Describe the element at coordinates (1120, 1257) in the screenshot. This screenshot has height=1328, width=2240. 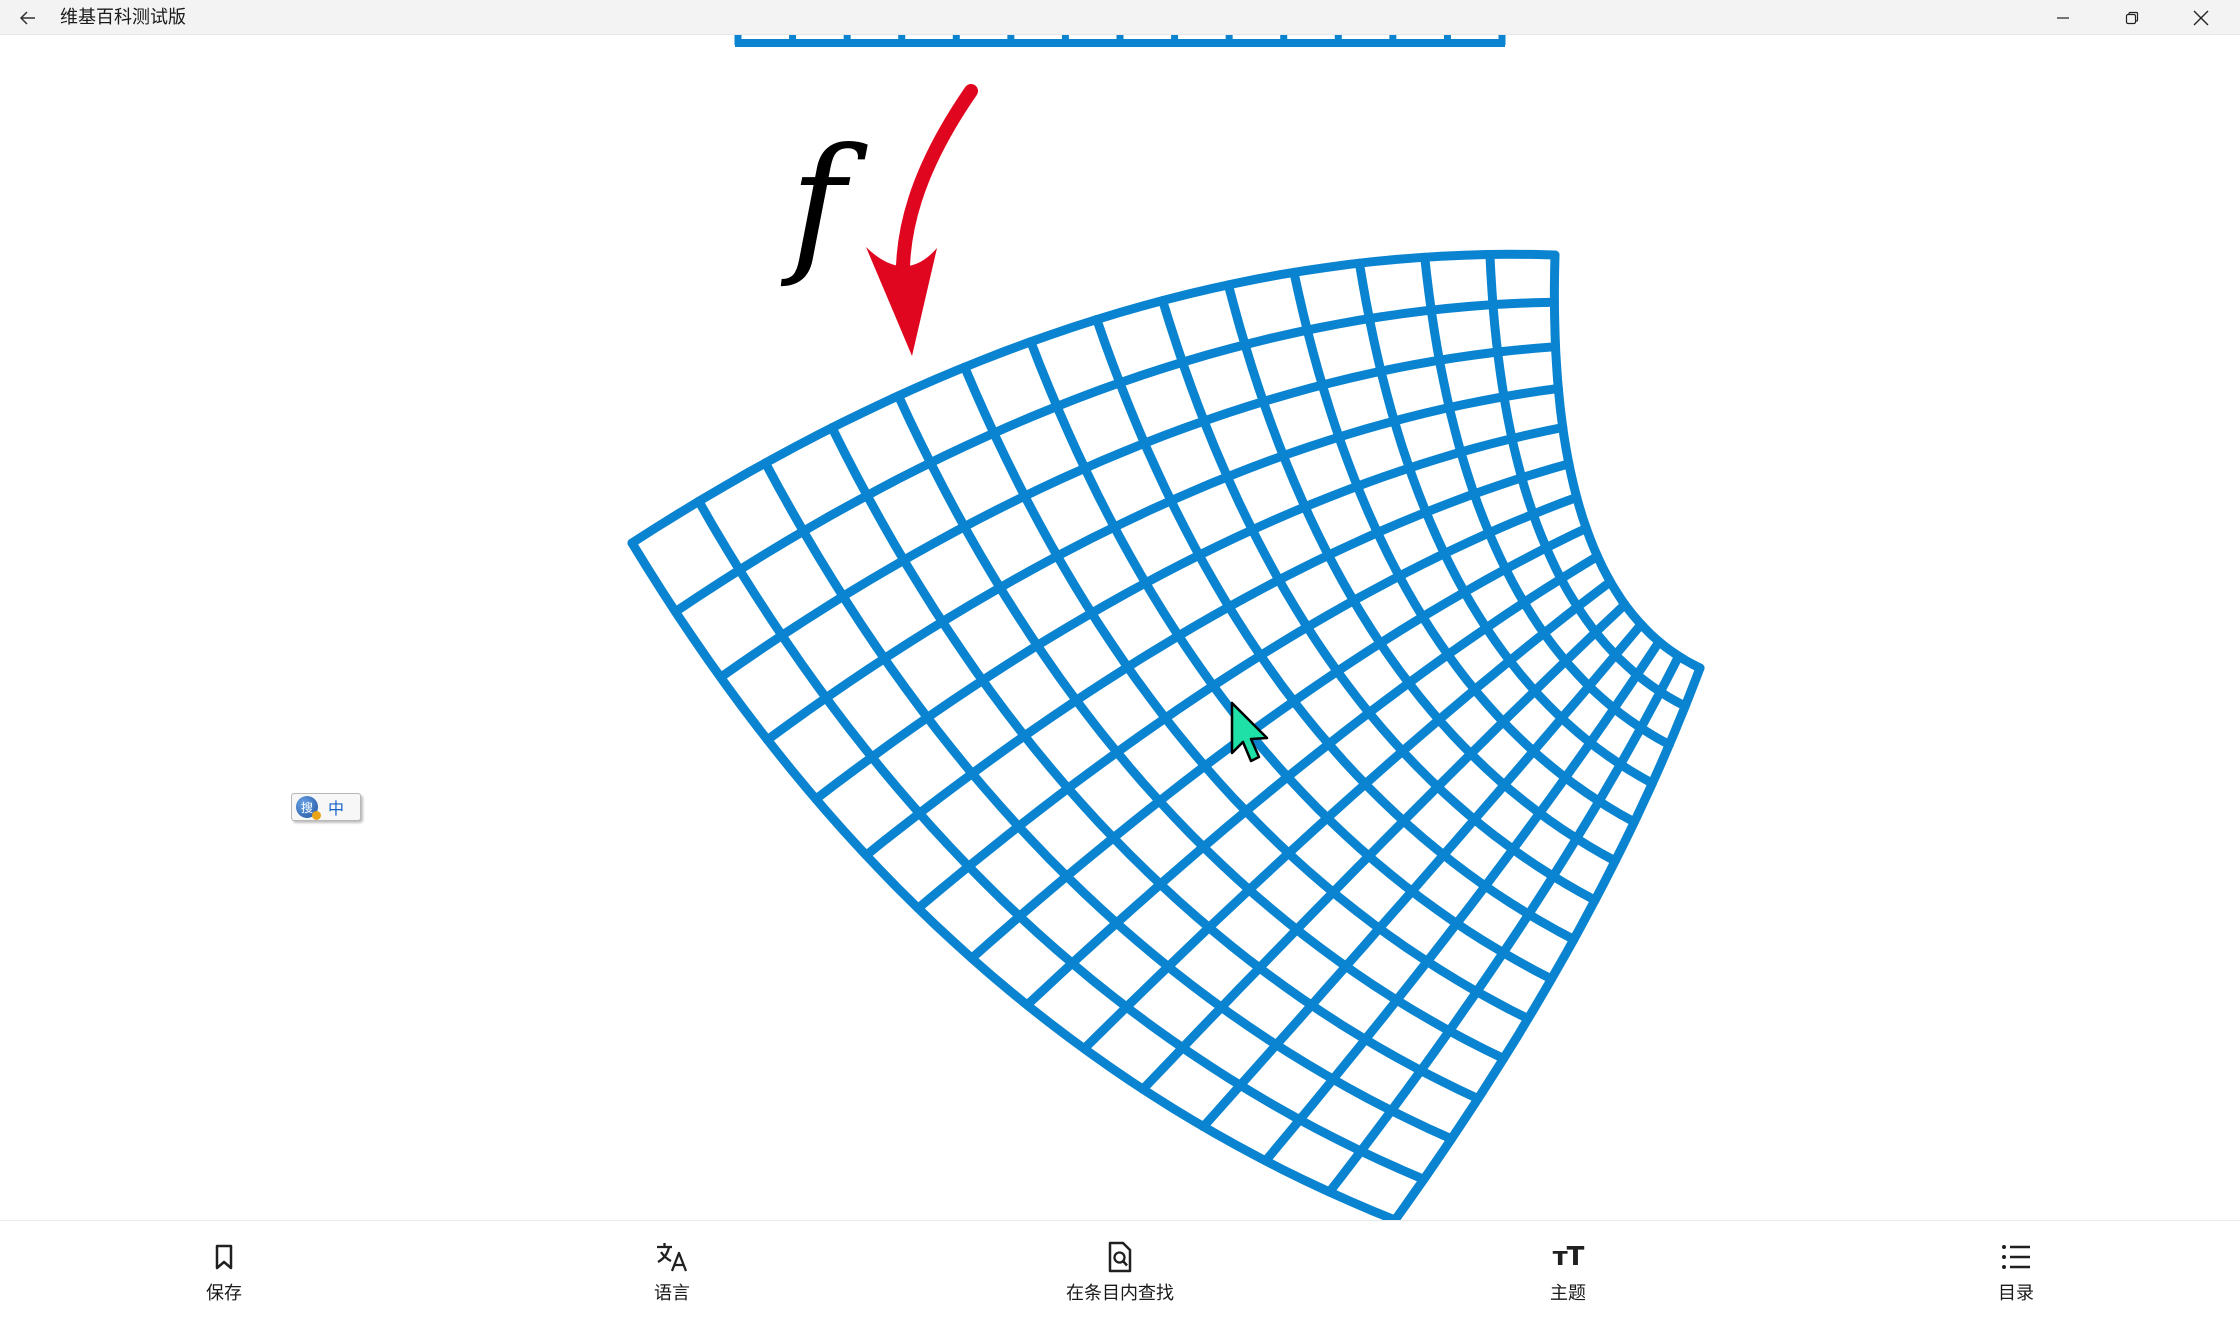
I see `find-in-page-icon` at that location.